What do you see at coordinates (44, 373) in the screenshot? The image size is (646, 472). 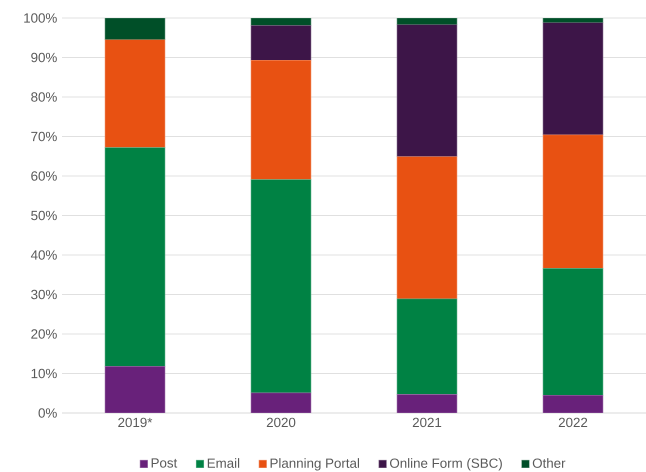 I see `y-tick-label: 10%` at bounding box center [44, 373].